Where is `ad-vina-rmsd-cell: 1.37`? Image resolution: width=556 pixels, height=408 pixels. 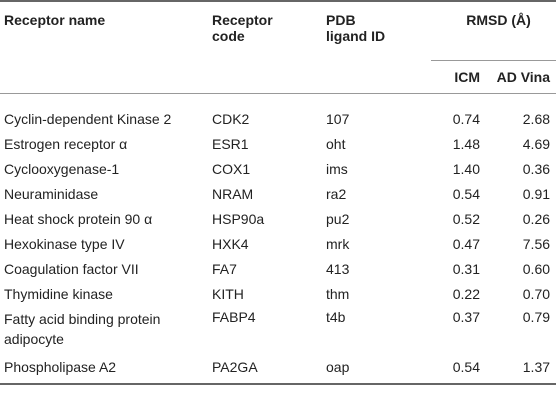 ad-vina-rmsd-cell: 1.37 is located at coordinates (521, 368).